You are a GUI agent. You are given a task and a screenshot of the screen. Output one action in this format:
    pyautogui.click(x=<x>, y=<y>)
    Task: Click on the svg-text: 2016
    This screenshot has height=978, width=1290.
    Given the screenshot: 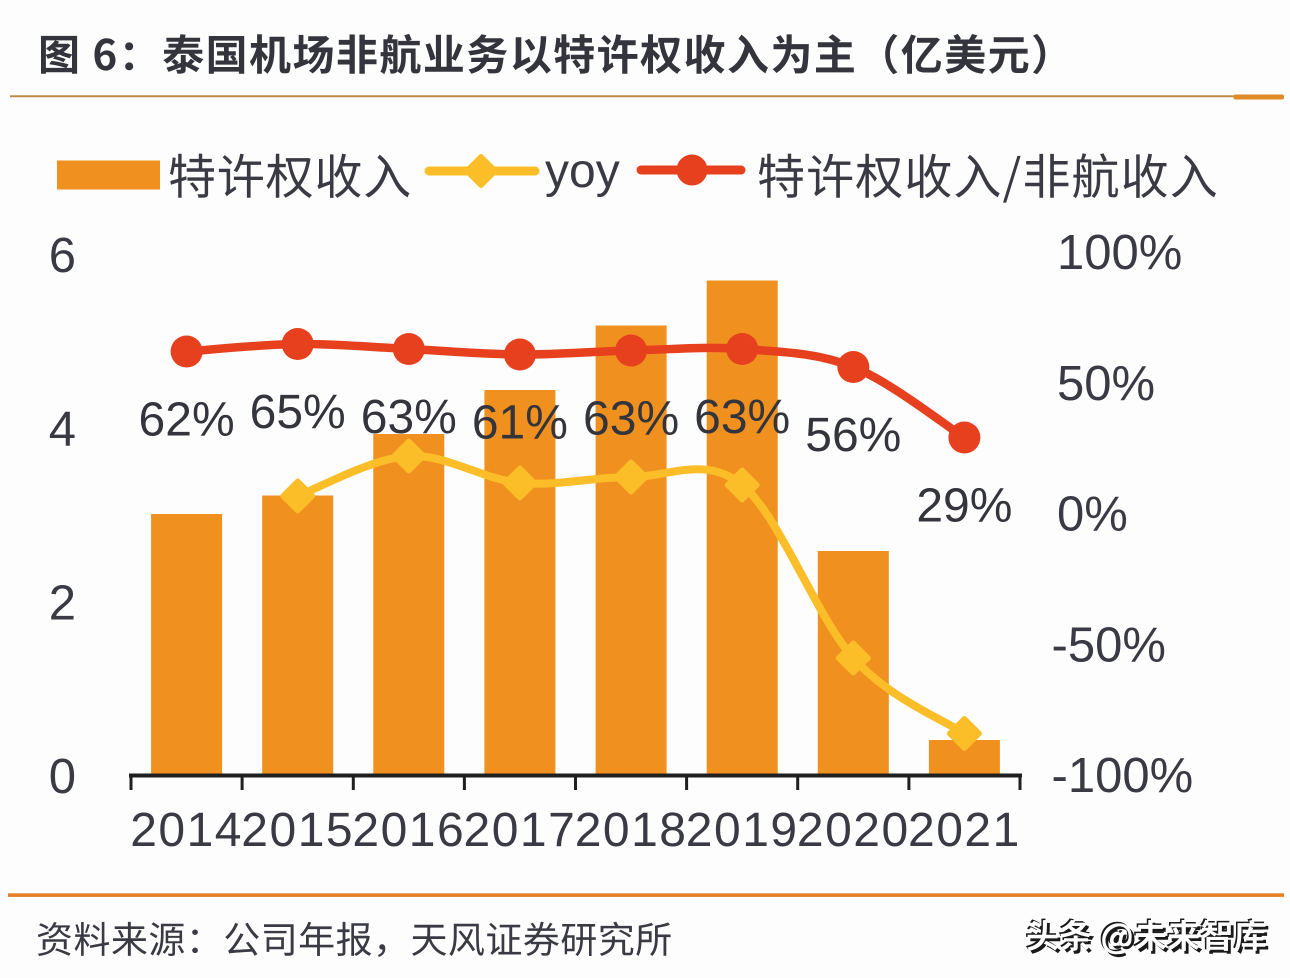 What is the action you would take?
    pyautogui.click(x=408, y=830)
    